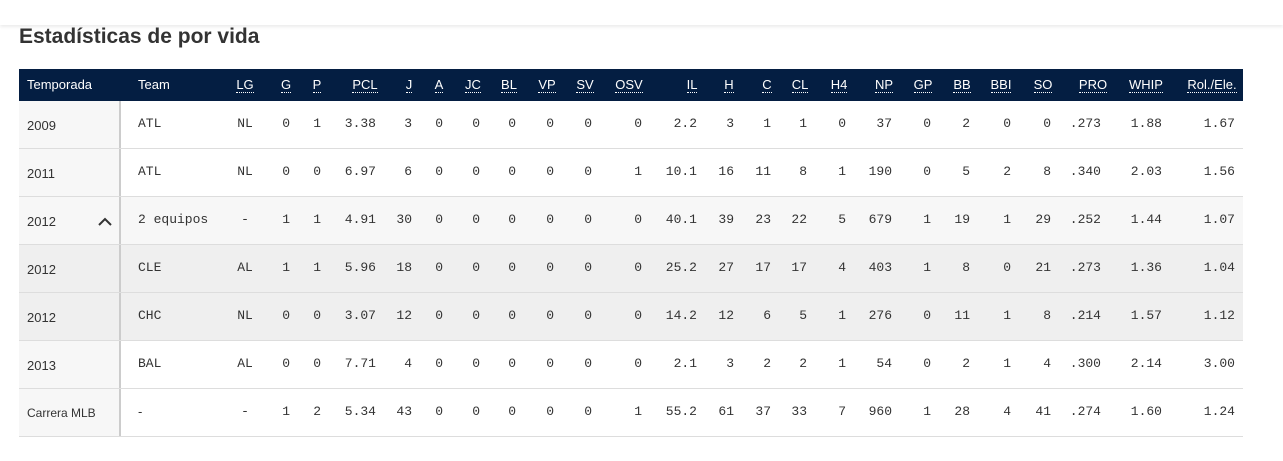 The height and width of the screenshot is (461, 1283). I want to click on column-header: H4, so click(839, 85).